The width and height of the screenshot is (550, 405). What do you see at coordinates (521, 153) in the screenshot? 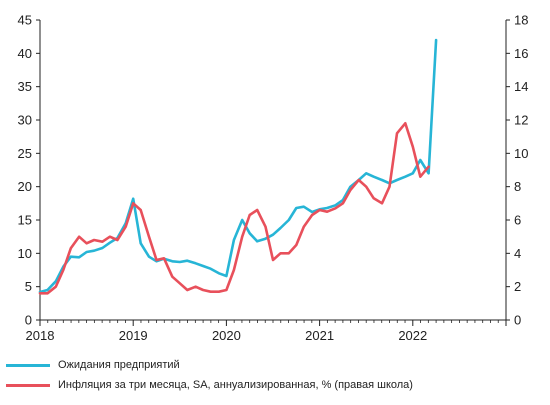
I see `right-y-tick-label: 10` at bounding box center [521, 153].